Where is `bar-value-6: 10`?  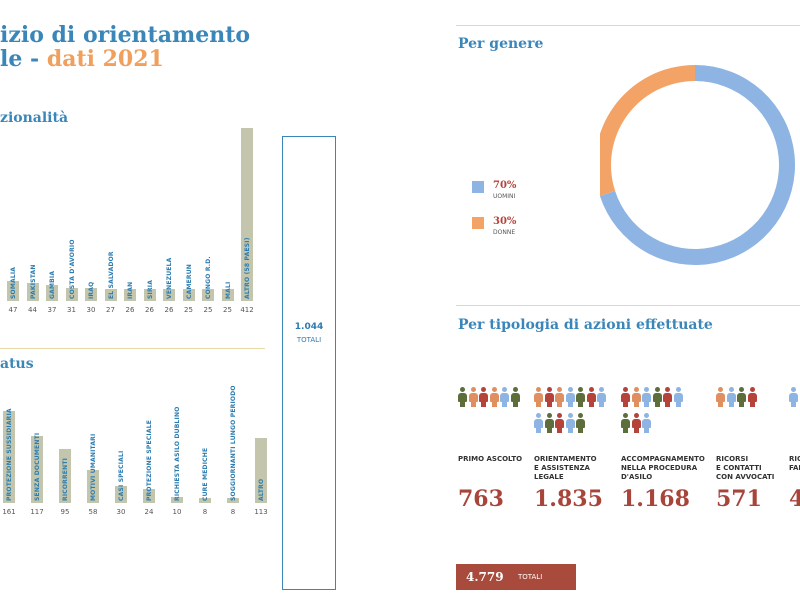
bar-value-6: 10 is located at coordinates (177, 512).